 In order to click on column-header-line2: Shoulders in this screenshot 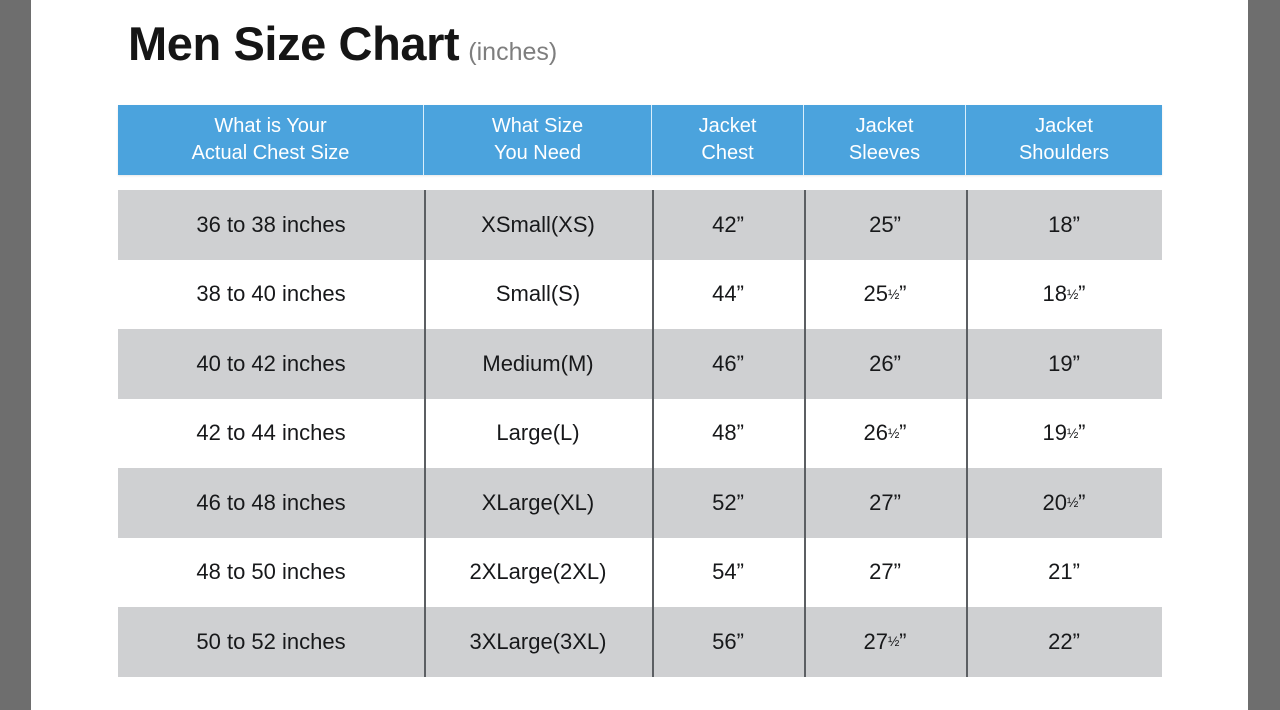, I will do `click(1064, 153)`.